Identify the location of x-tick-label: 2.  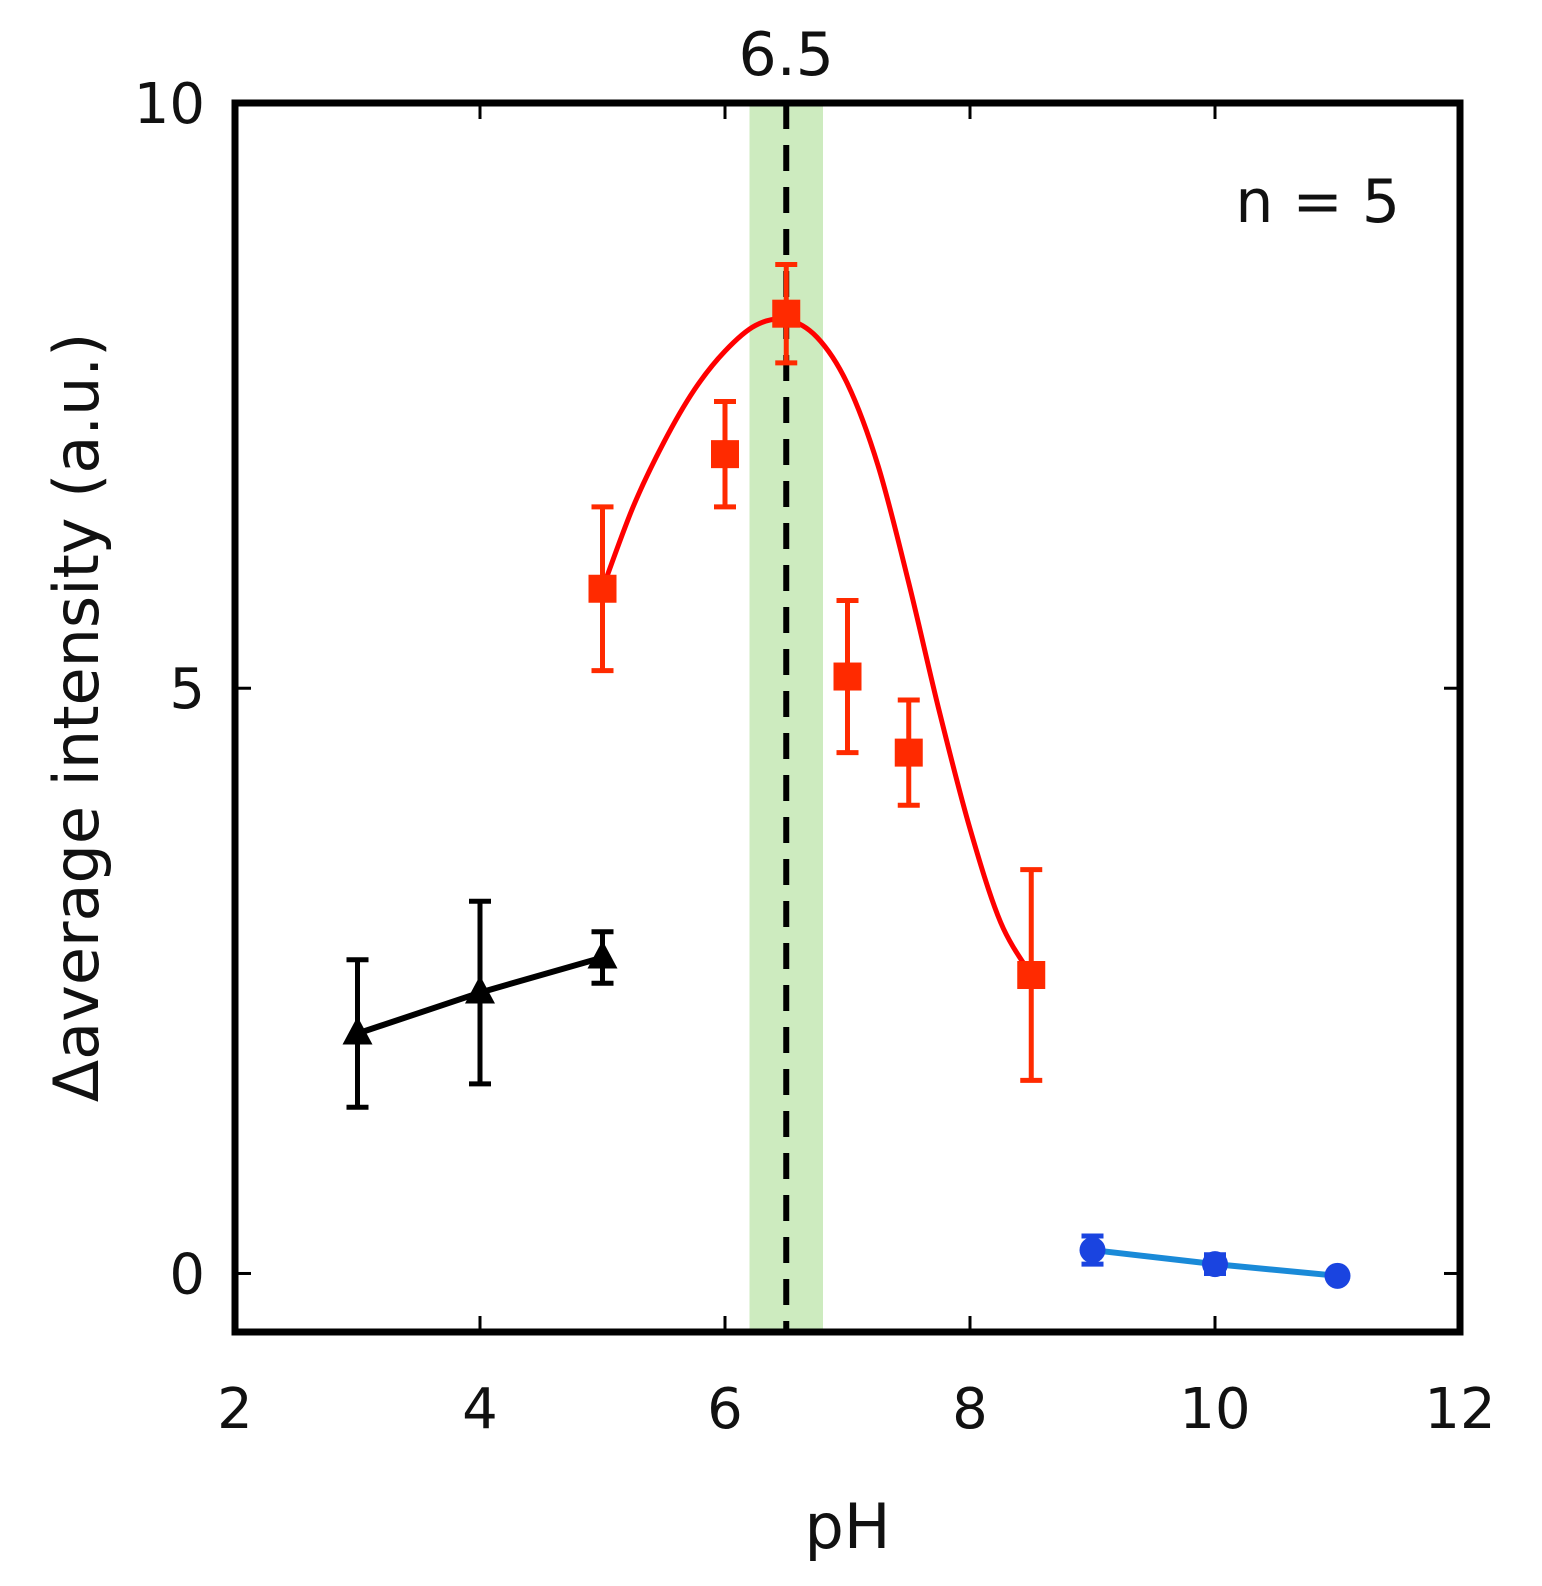
(235, 1409).